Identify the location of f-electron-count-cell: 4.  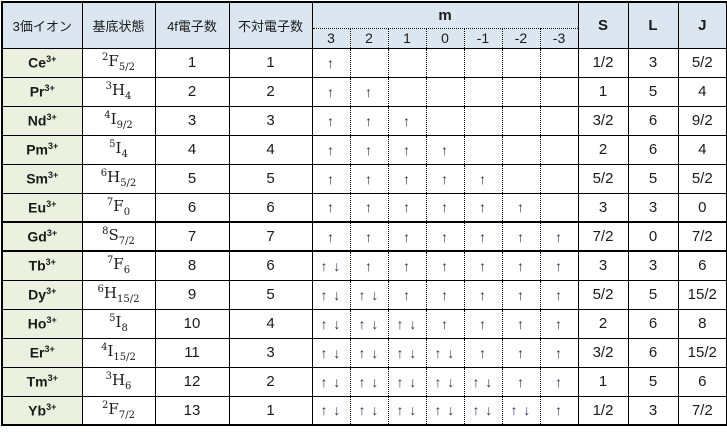
(192, 149).